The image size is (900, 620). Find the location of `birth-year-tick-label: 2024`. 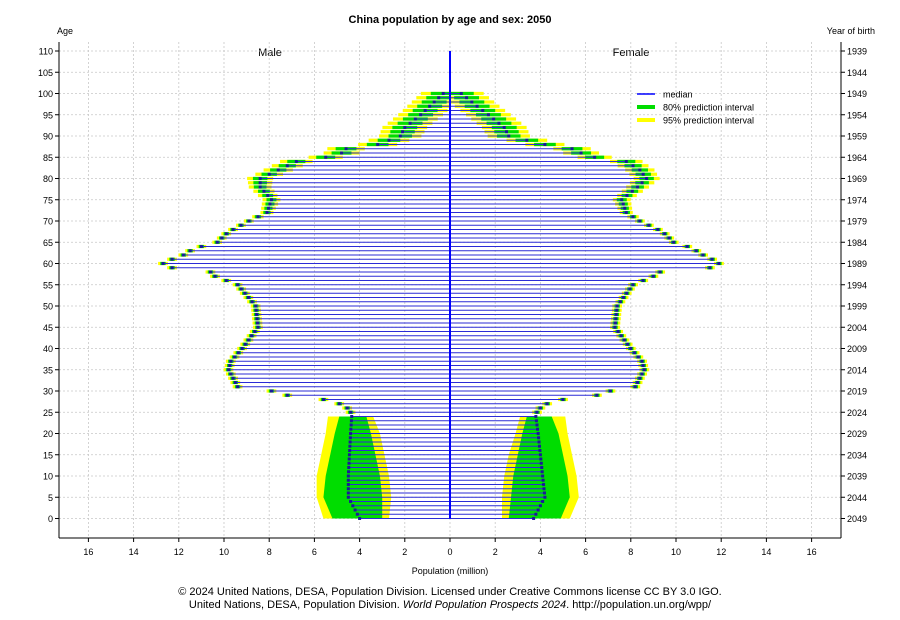

birth-year-tick-label: 2024 is located at coordinates (857, 413).